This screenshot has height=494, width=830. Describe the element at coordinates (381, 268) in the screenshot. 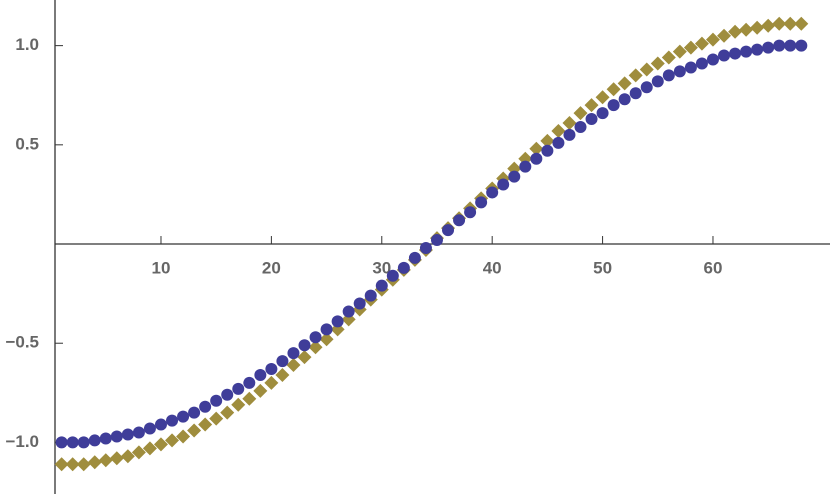

I see `x-tick-label: 30` at that location.